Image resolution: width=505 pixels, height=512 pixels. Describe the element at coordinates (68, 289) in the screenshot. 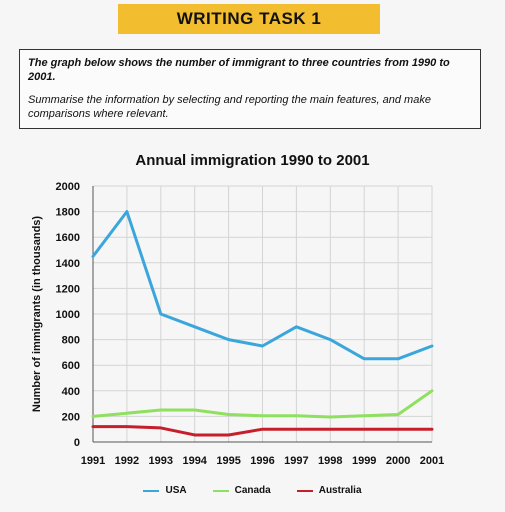

I see `y-tick-label: 1200` at that location.